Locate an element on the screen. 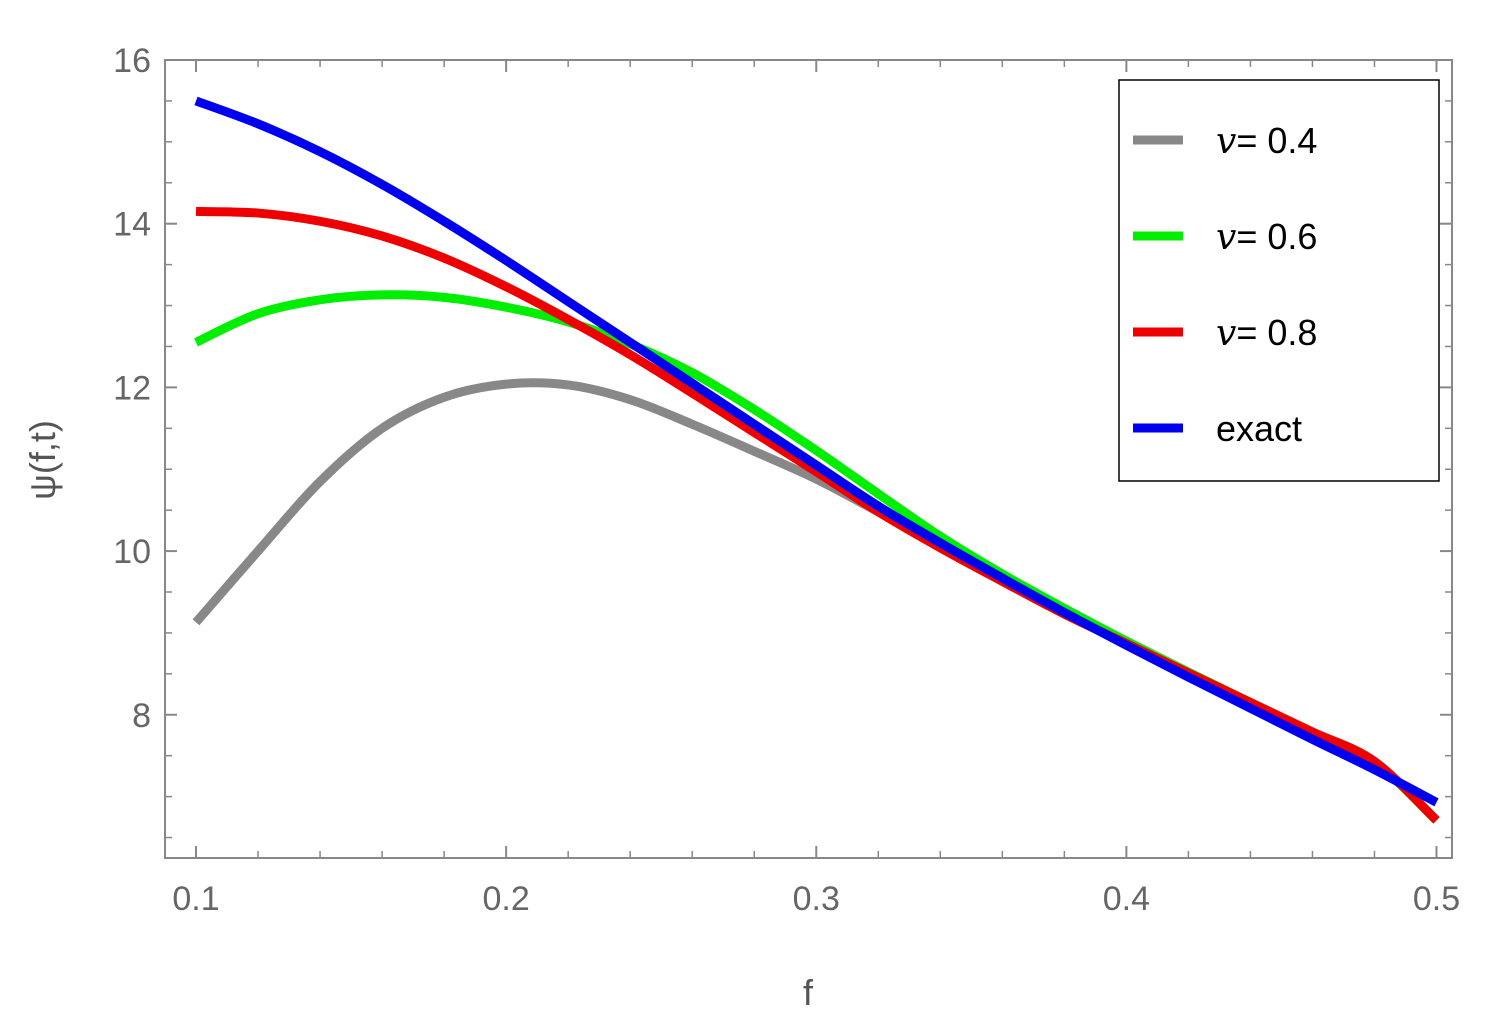 The width and height of the screenshot is (1494, 1030). legend-label-0: v= 0.4 is located at coordinates (1266, 141).